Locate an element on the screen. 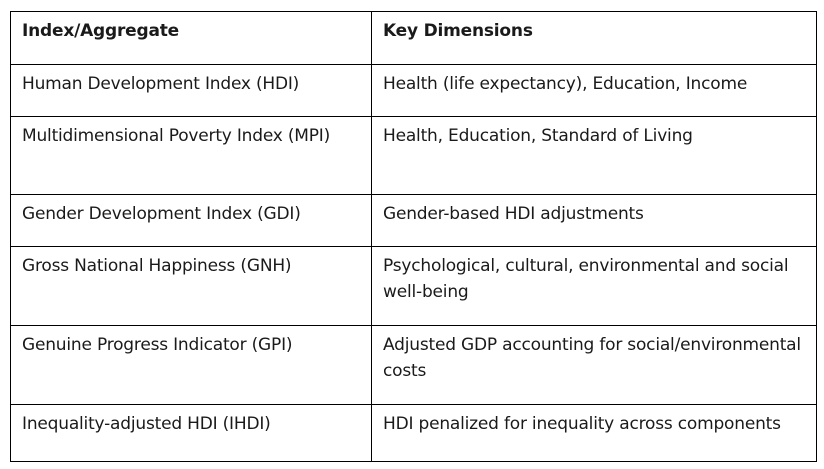 This screenshot has height=469, width=824. header-index-aggregate: Index/Aggregate is located at coordinates (191, 38).